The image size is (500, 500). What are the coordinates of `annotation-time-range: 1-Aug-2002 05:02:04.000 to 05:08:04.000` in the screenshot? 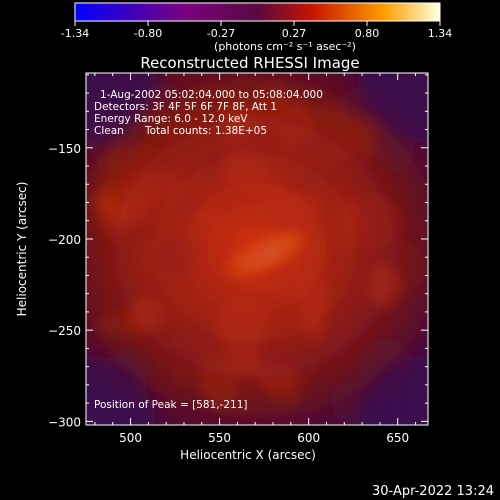 It's located at (211, 95).